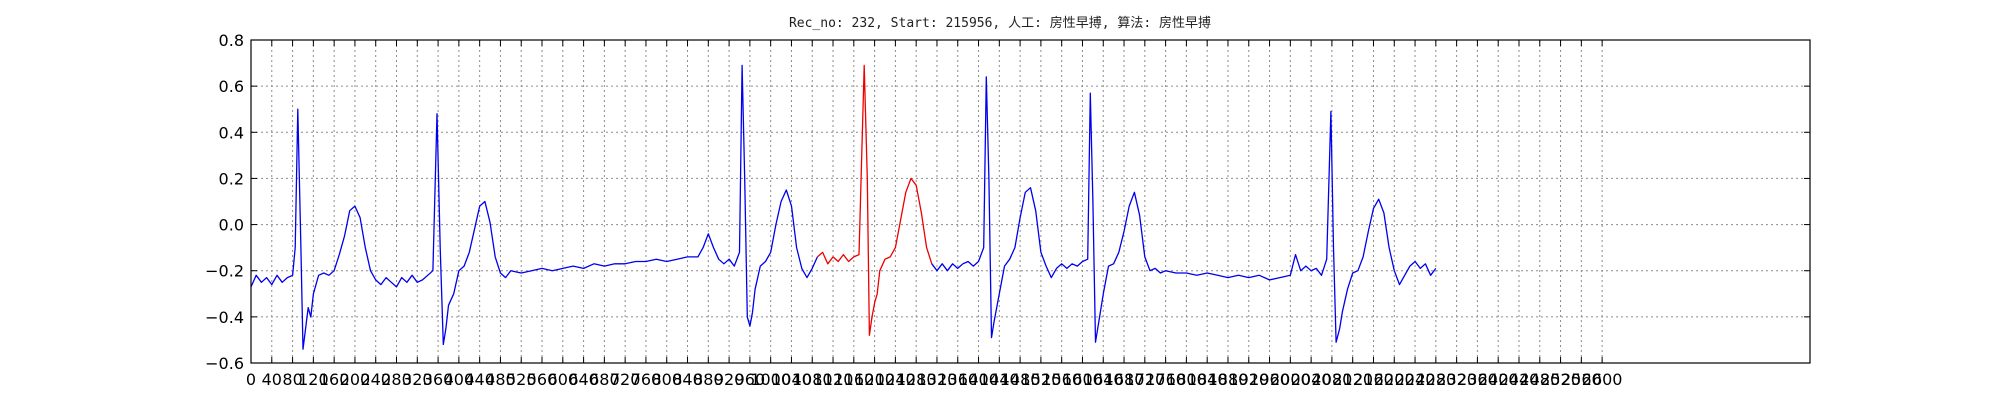 The height and width of the screenshot is (400, 2000). What do you see at coordinates (1290, 379) in the screenshot?
I see `x-tick-label: 2000` at bounding box center [1290, 379].